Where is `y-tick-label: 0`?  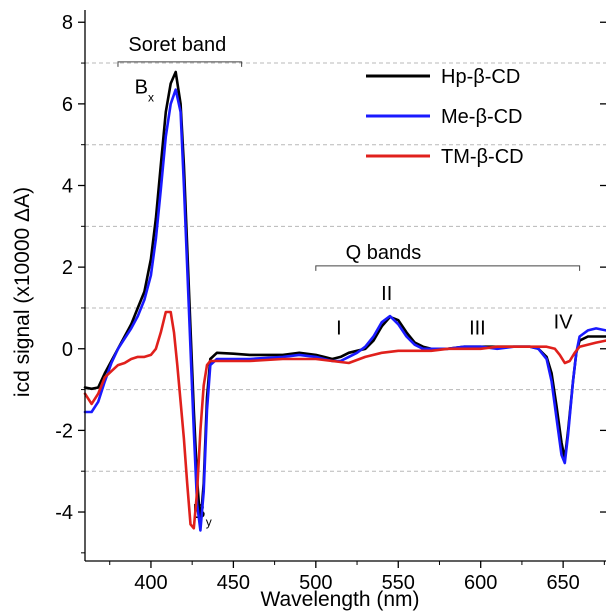
y-tick-label: 0 is located at coordinates (67, 350).